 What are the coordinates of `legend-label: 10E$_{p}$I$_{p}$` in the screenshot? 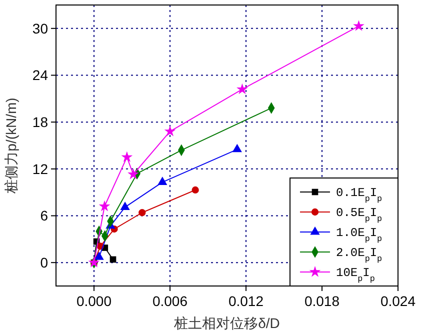 It's located at (355, 275).